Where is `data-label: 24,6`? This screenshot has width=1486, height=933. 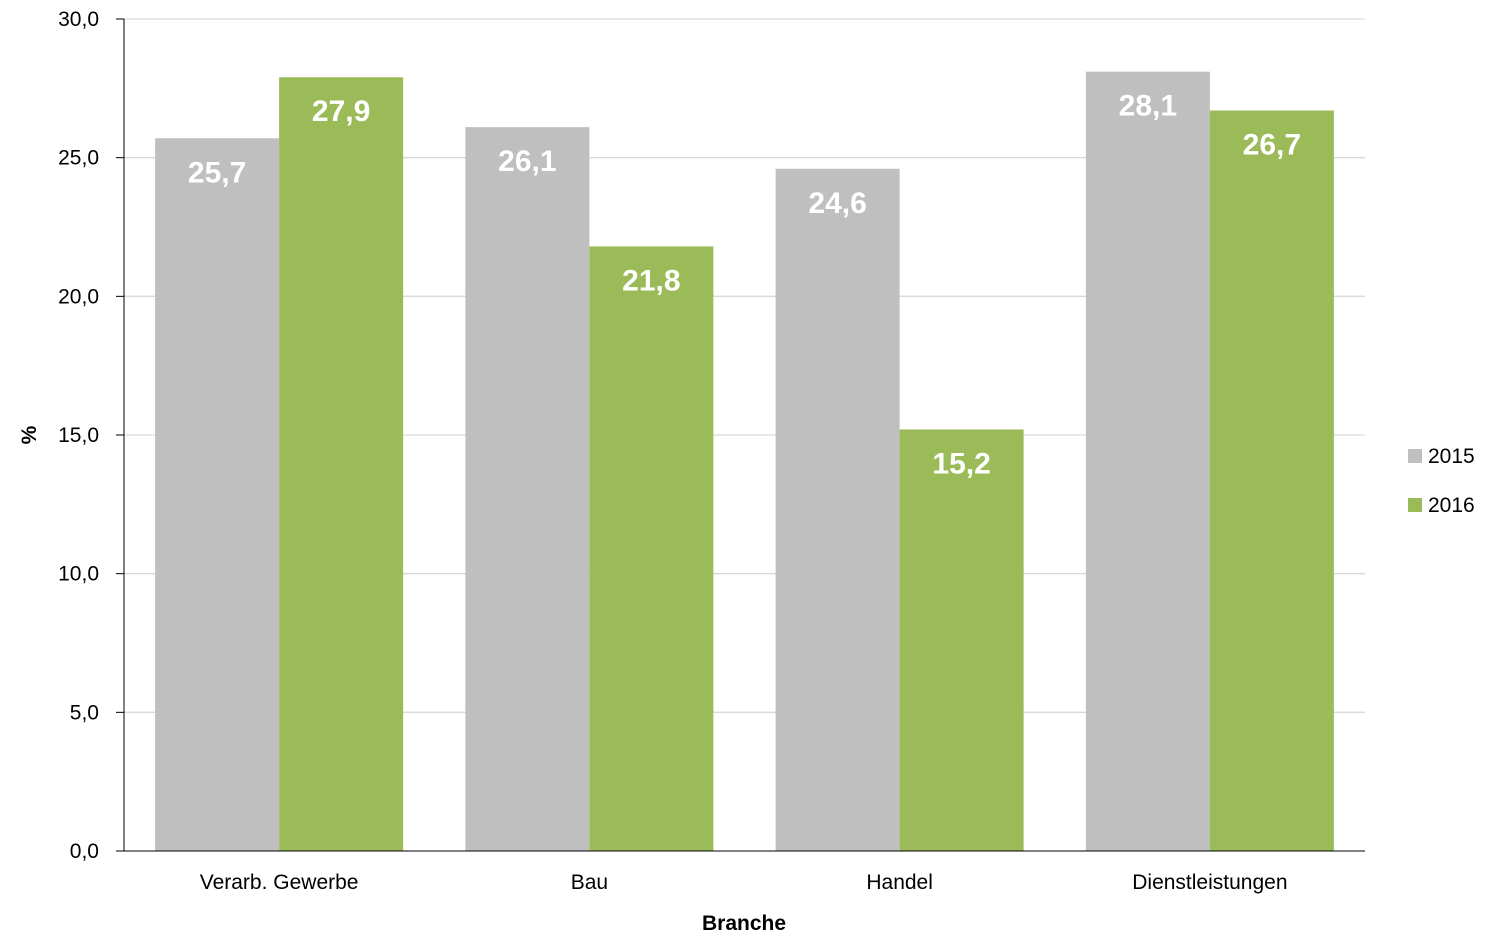 data-label: 24,6 is located at coordinates (837, 203).